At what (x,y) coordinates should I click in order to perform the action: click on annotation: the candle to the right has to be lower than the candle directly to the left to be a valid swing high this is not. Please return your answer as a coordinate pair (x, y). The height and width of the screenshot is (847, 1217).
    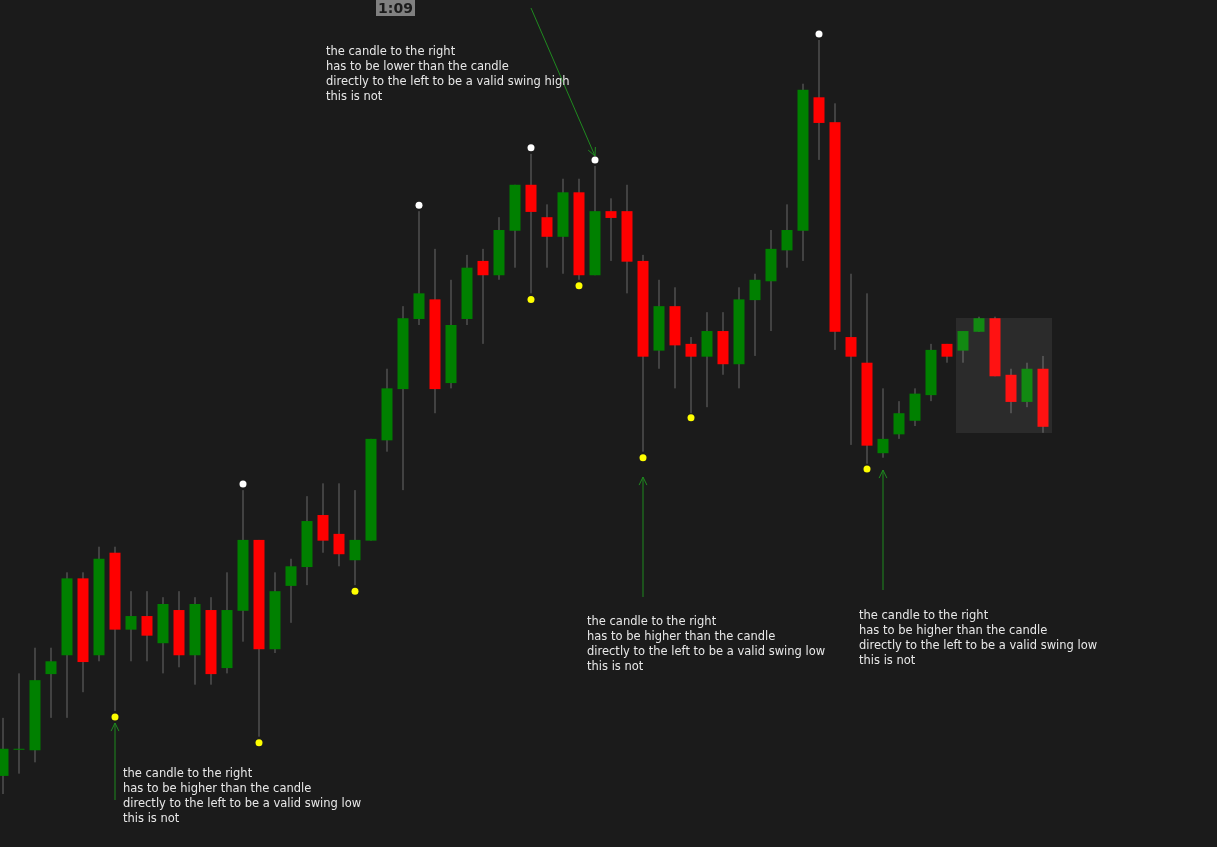
    Looking at the image, I should click on (448, 73).